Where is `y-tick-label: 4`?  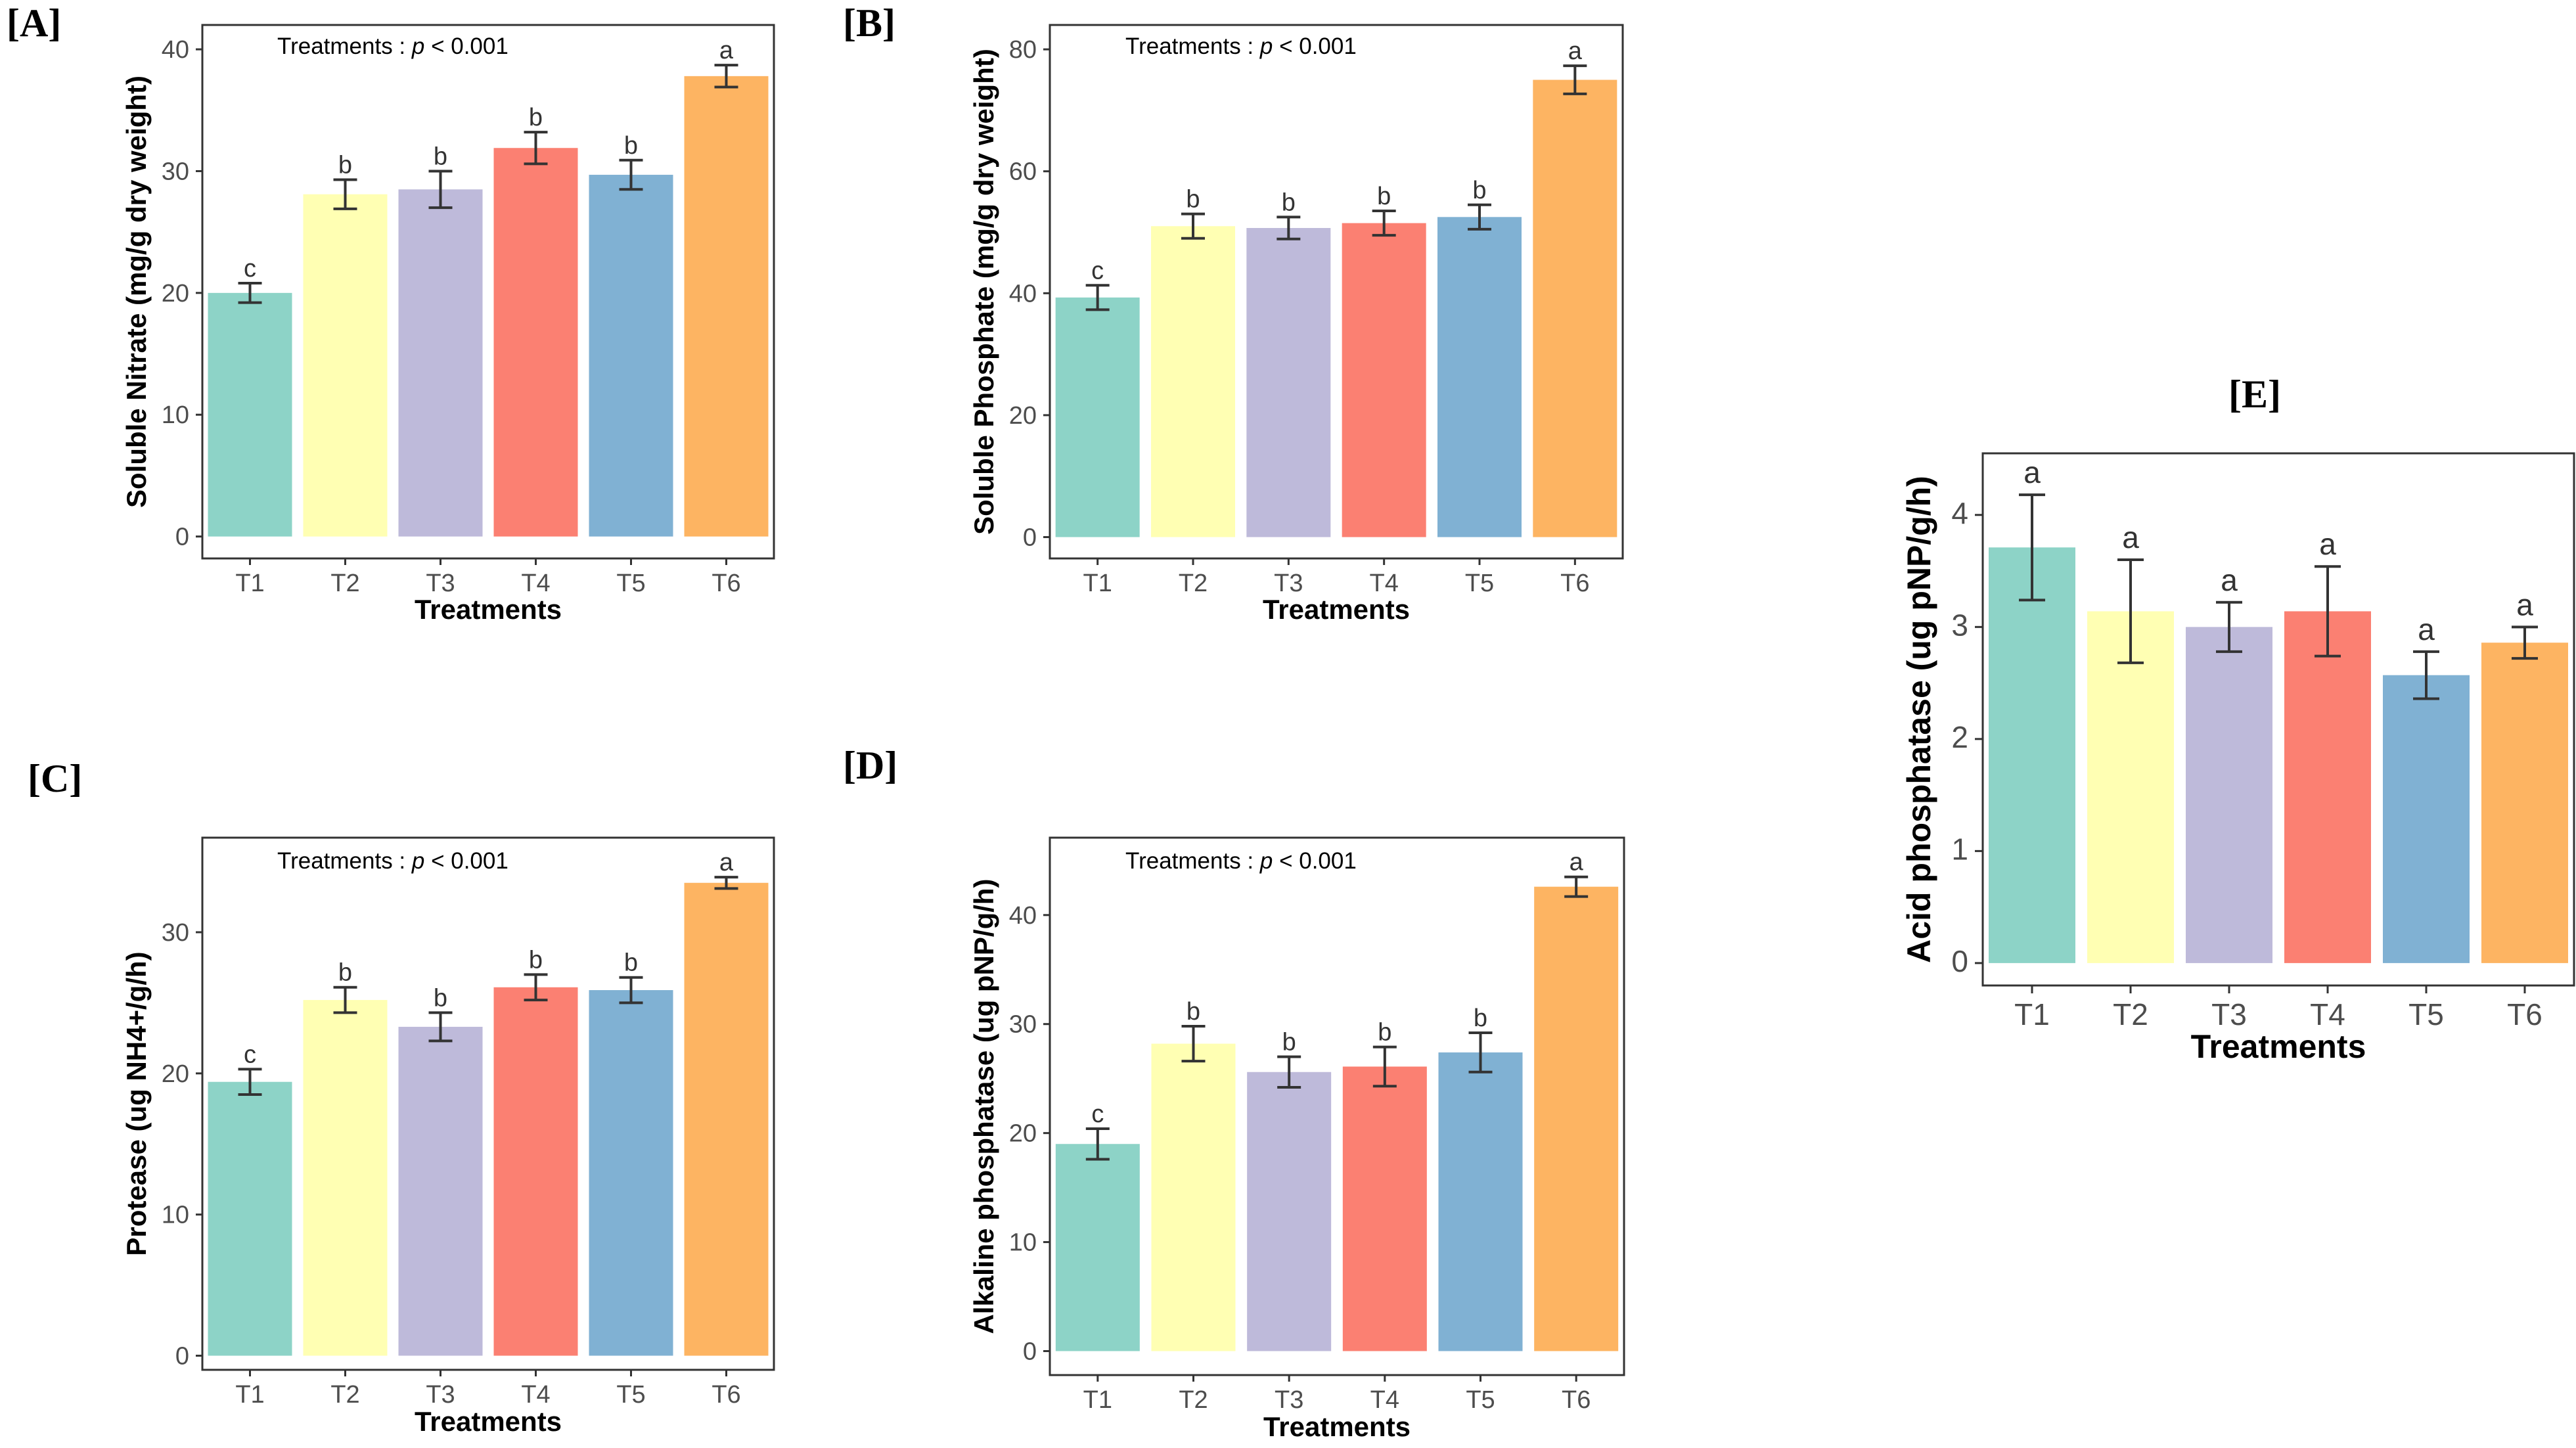 y-tick-label: 4 is located at coordinates (1959, 513).